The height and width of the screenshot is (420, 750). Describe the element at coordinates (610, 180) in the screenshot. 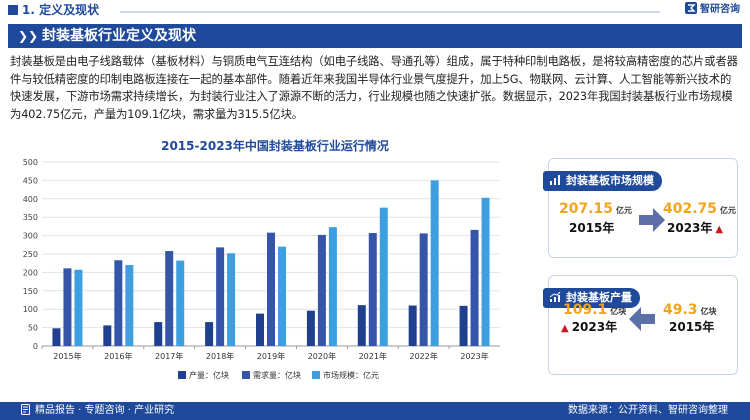

I see `market-size-card-title: 封装基板市场规模` at that location.